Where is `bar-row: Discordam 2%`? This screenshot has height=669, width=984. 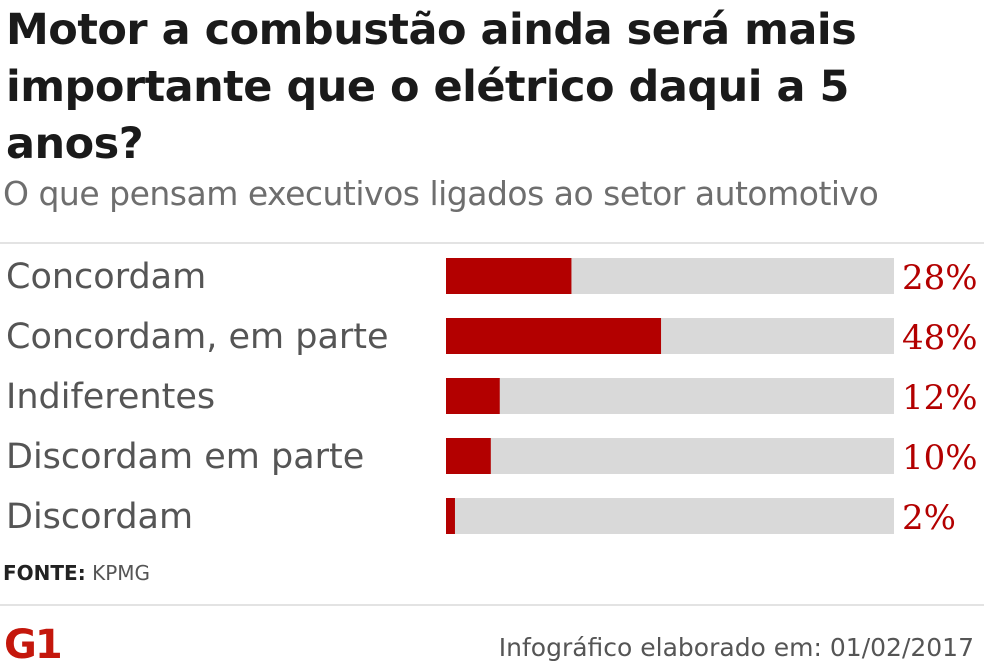 bar-row: Discordam 2% is located at coordinates (481, 517).